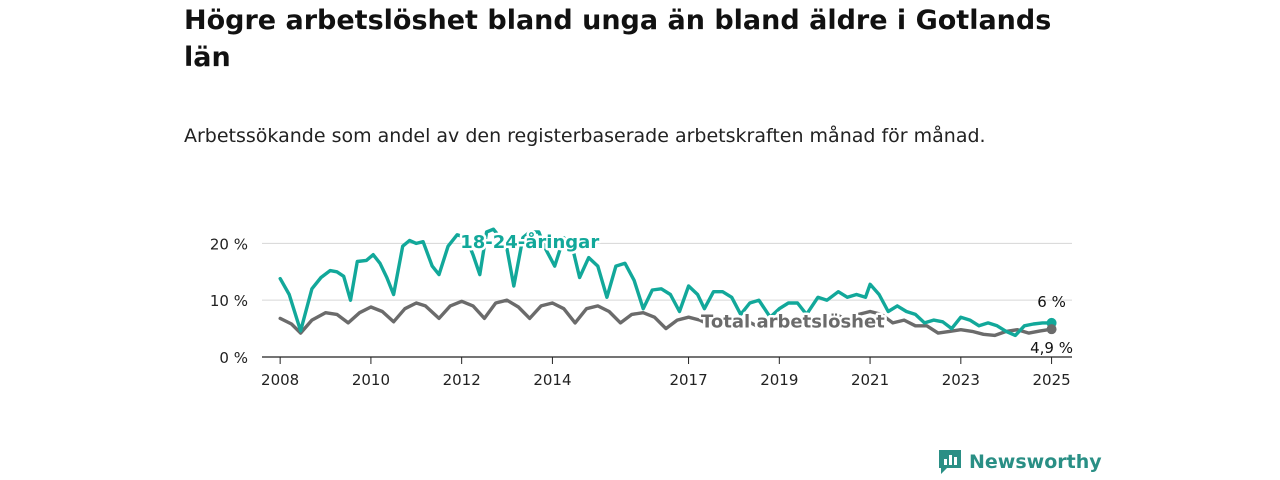 The image size is (1280, 480). Describe the element at coordinates (229, 244) in the screenshot. I see `y-tick-label: 20 %` at that location.